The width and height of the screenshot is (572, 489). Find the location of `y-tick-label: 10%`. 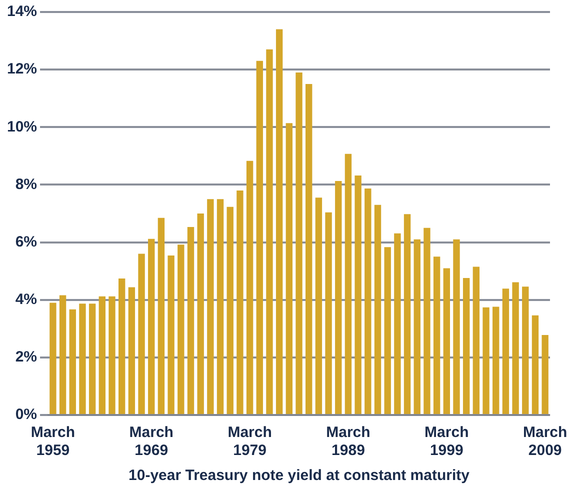

y-tick-label: 10% is located at coordinates (22, 127).